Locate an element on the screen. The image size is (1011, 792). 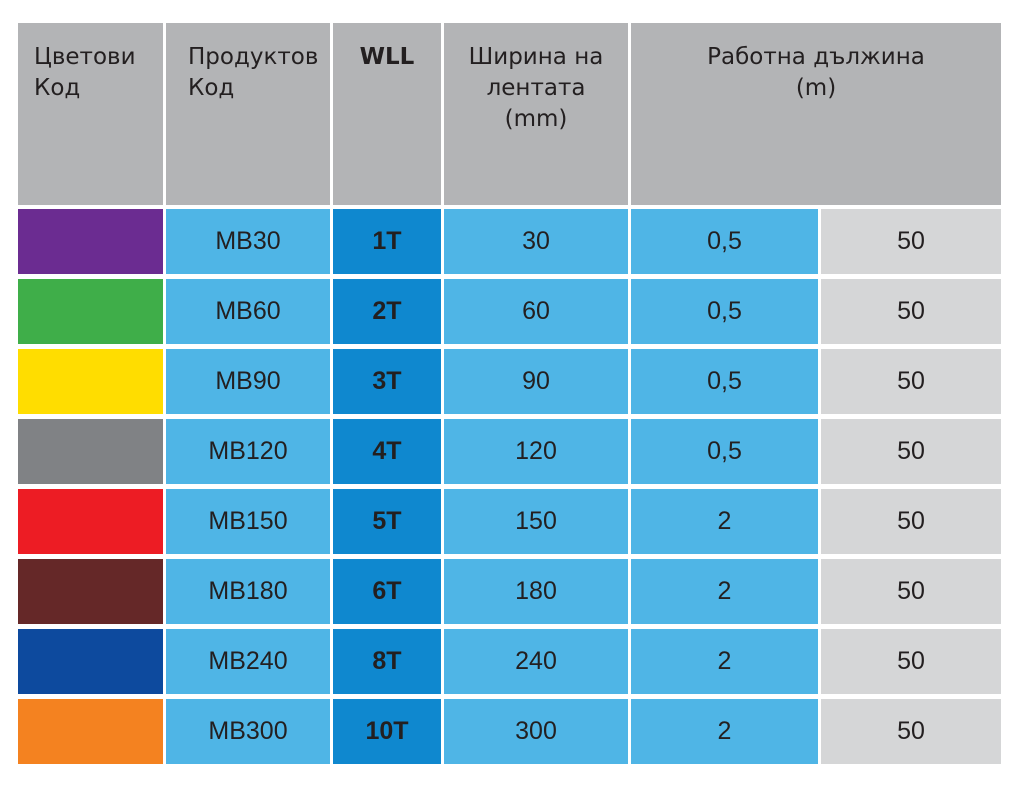
header-product-code: Продуктов Код is located at coordinates (246, 114).